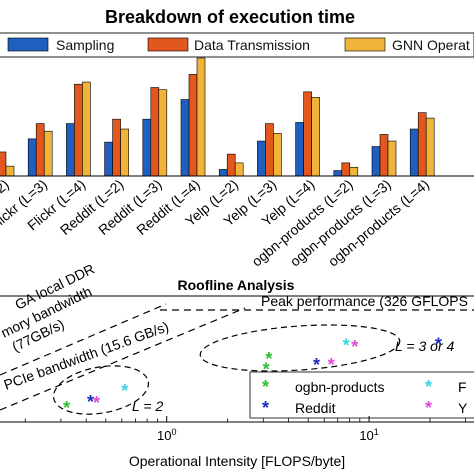 The width and height of the screenshot is (474, 474). Describe the element at coordinates (354, 347) in the screenshot. I see `point-y-2: *` at that location.